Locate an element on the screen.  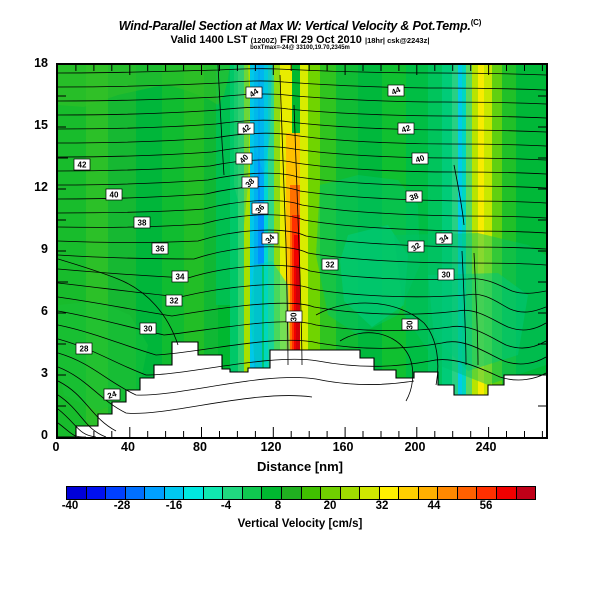
svg-text: 28 is located at coordinates (84, 349).